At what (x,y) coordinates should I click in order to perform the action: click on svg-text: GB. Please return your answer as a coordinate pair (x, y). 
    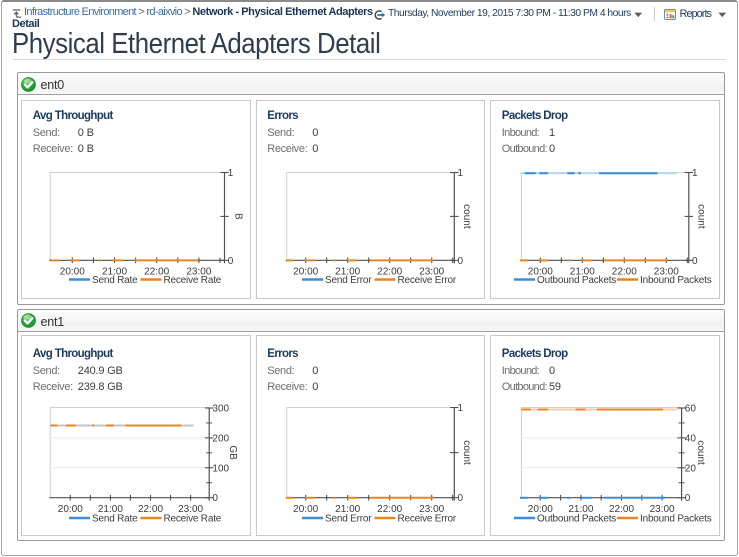
    Looking at the image, I should click on (232, 452).